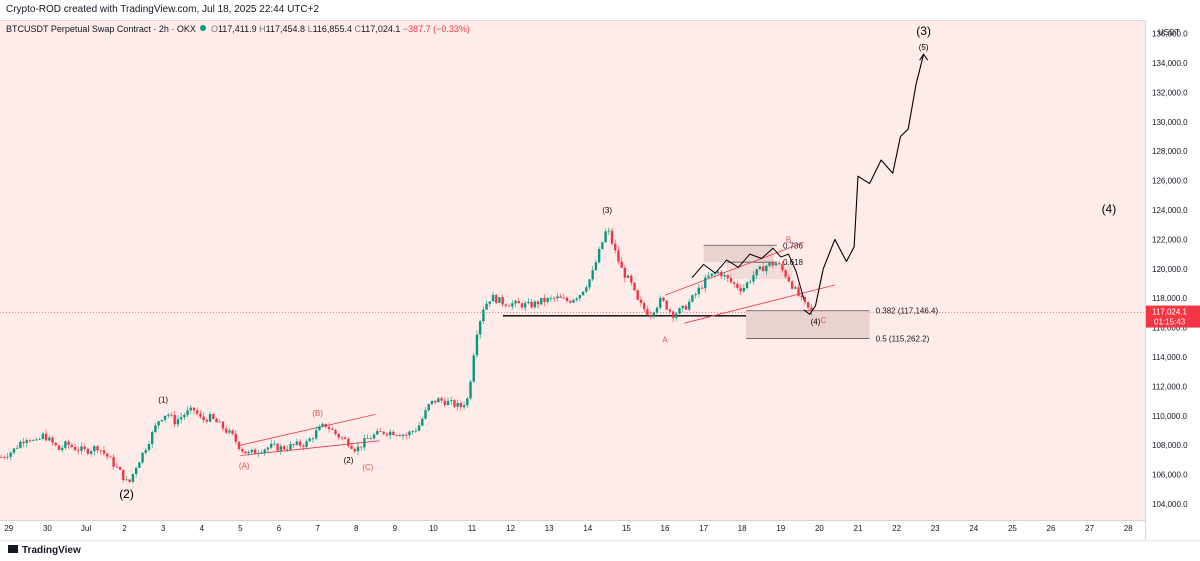 The image size is (1200, 561). I want to click on consolidation-path, so click(748, 273).